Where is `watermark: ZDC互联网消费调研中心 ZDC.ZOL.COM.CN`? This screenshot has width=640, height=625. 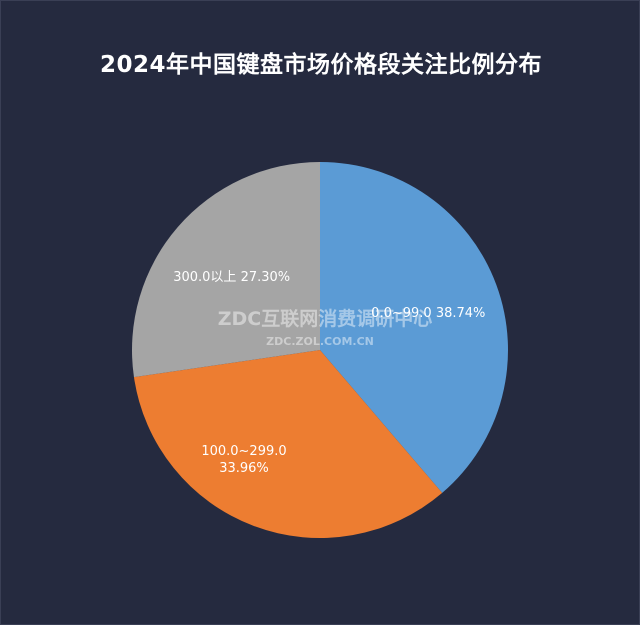
watermark: ZDC互联网消费调研中心 ZDC.ZOL.COM.CN is located at coordinates (325, 327).